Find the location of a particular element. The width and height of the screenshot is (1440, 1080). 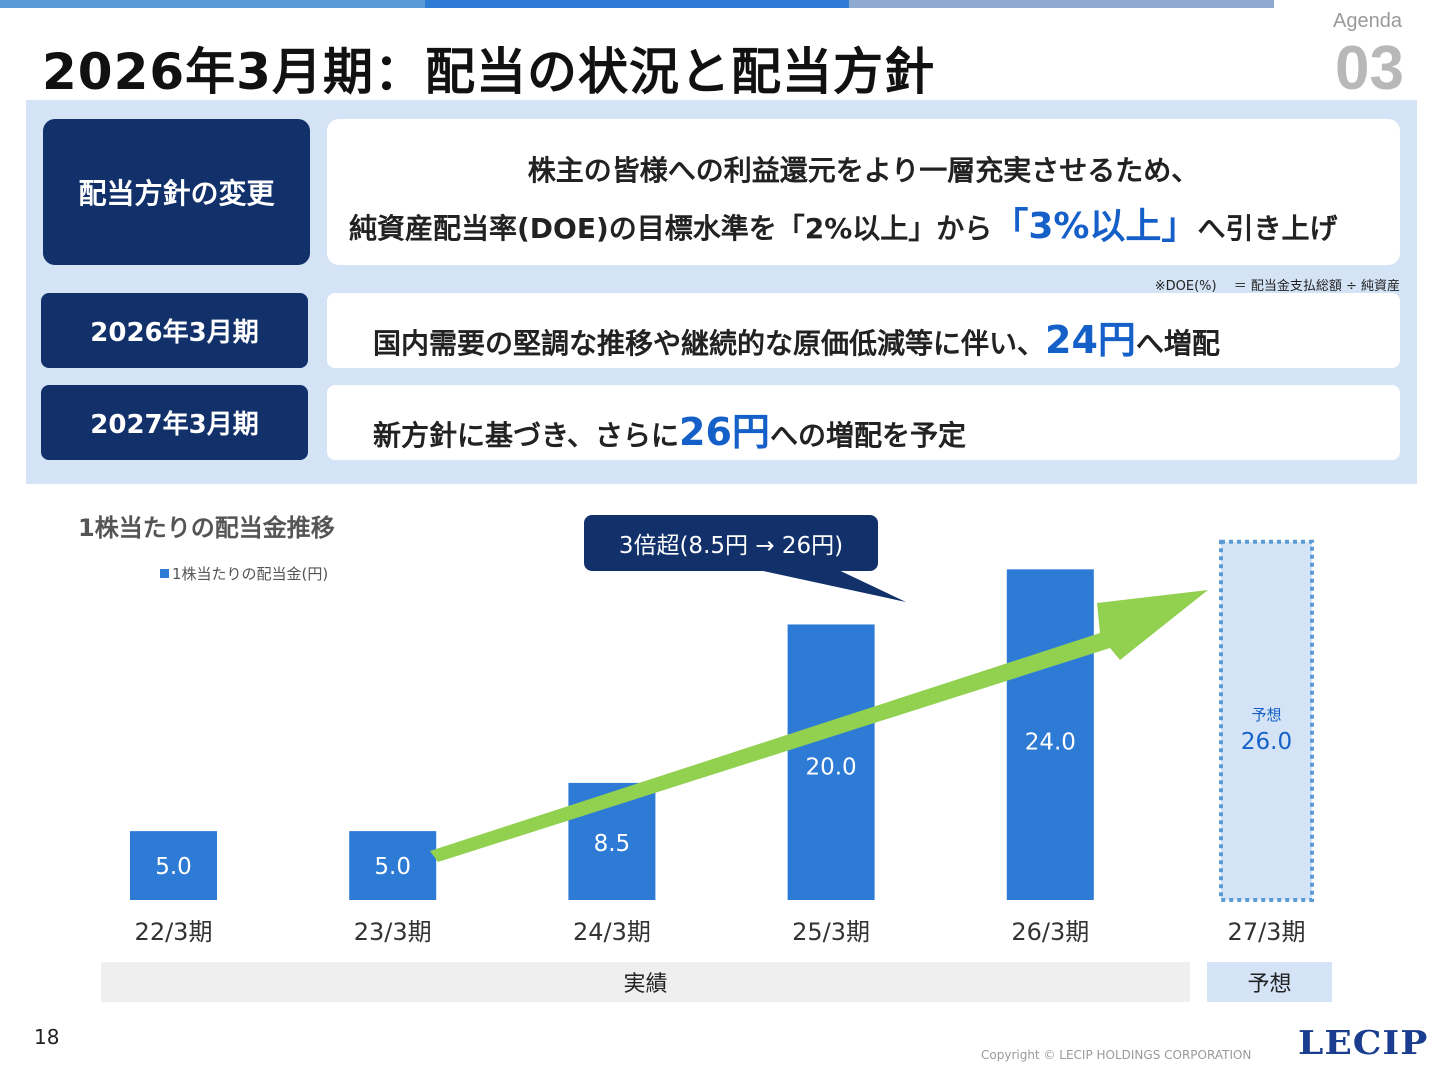

policy-change-label: 配当方針の変更 is located at coordinates (176, 192).